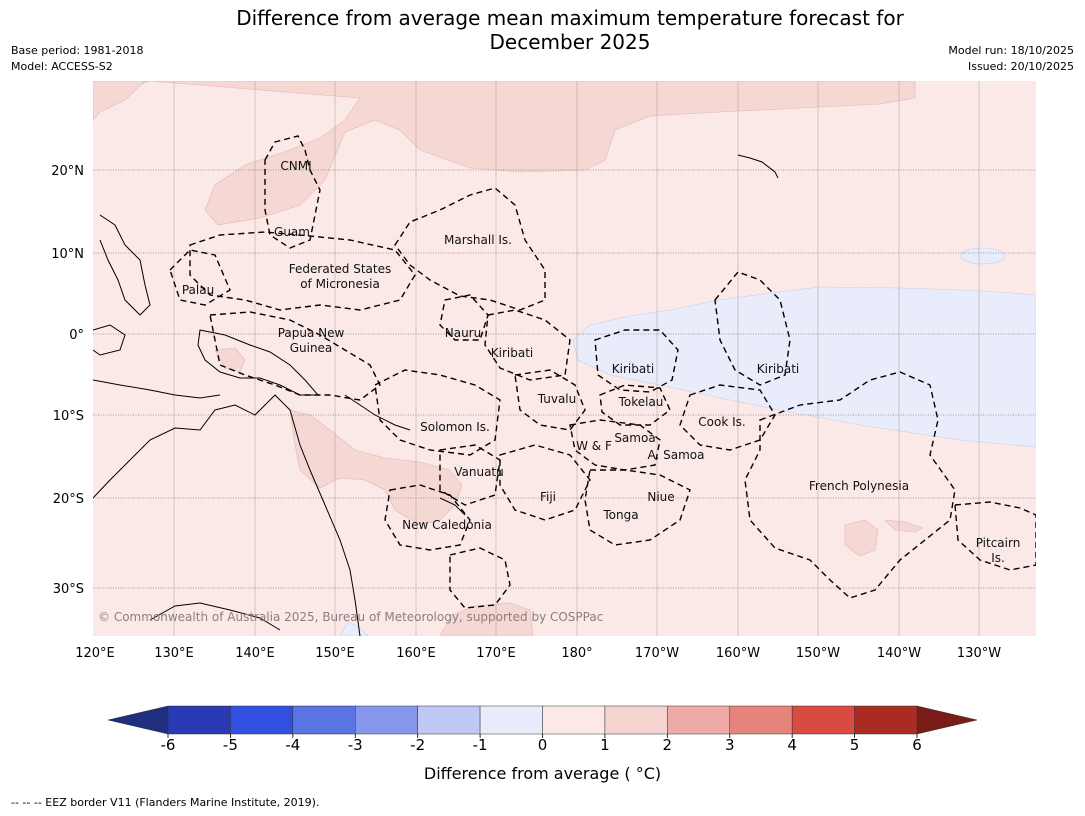 This screenshot has height=816, width=1085. Describe the element at coordinates (77, 50) in the screenshot. I see `base-period: Base period: 1981-2018` at that location.